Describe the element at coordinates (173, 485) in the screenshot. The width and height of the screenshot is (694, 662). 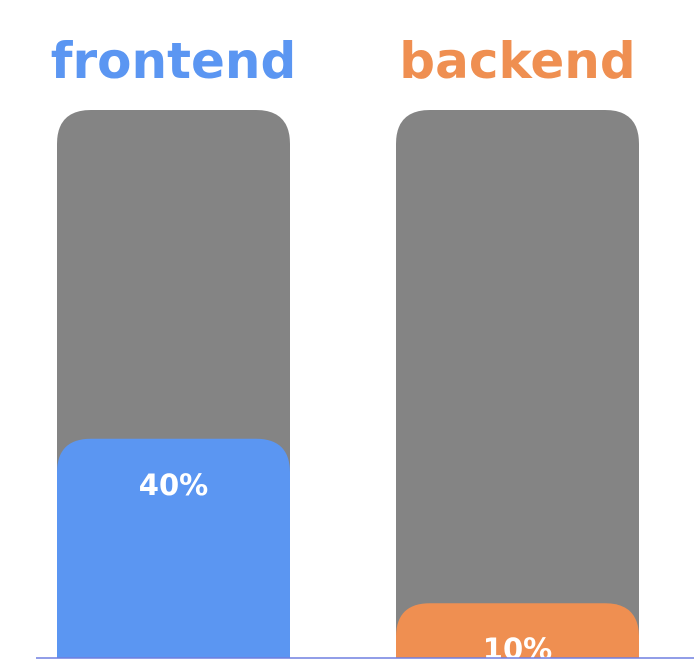
I see `bar-value-label-frontend: 40%` at that location.